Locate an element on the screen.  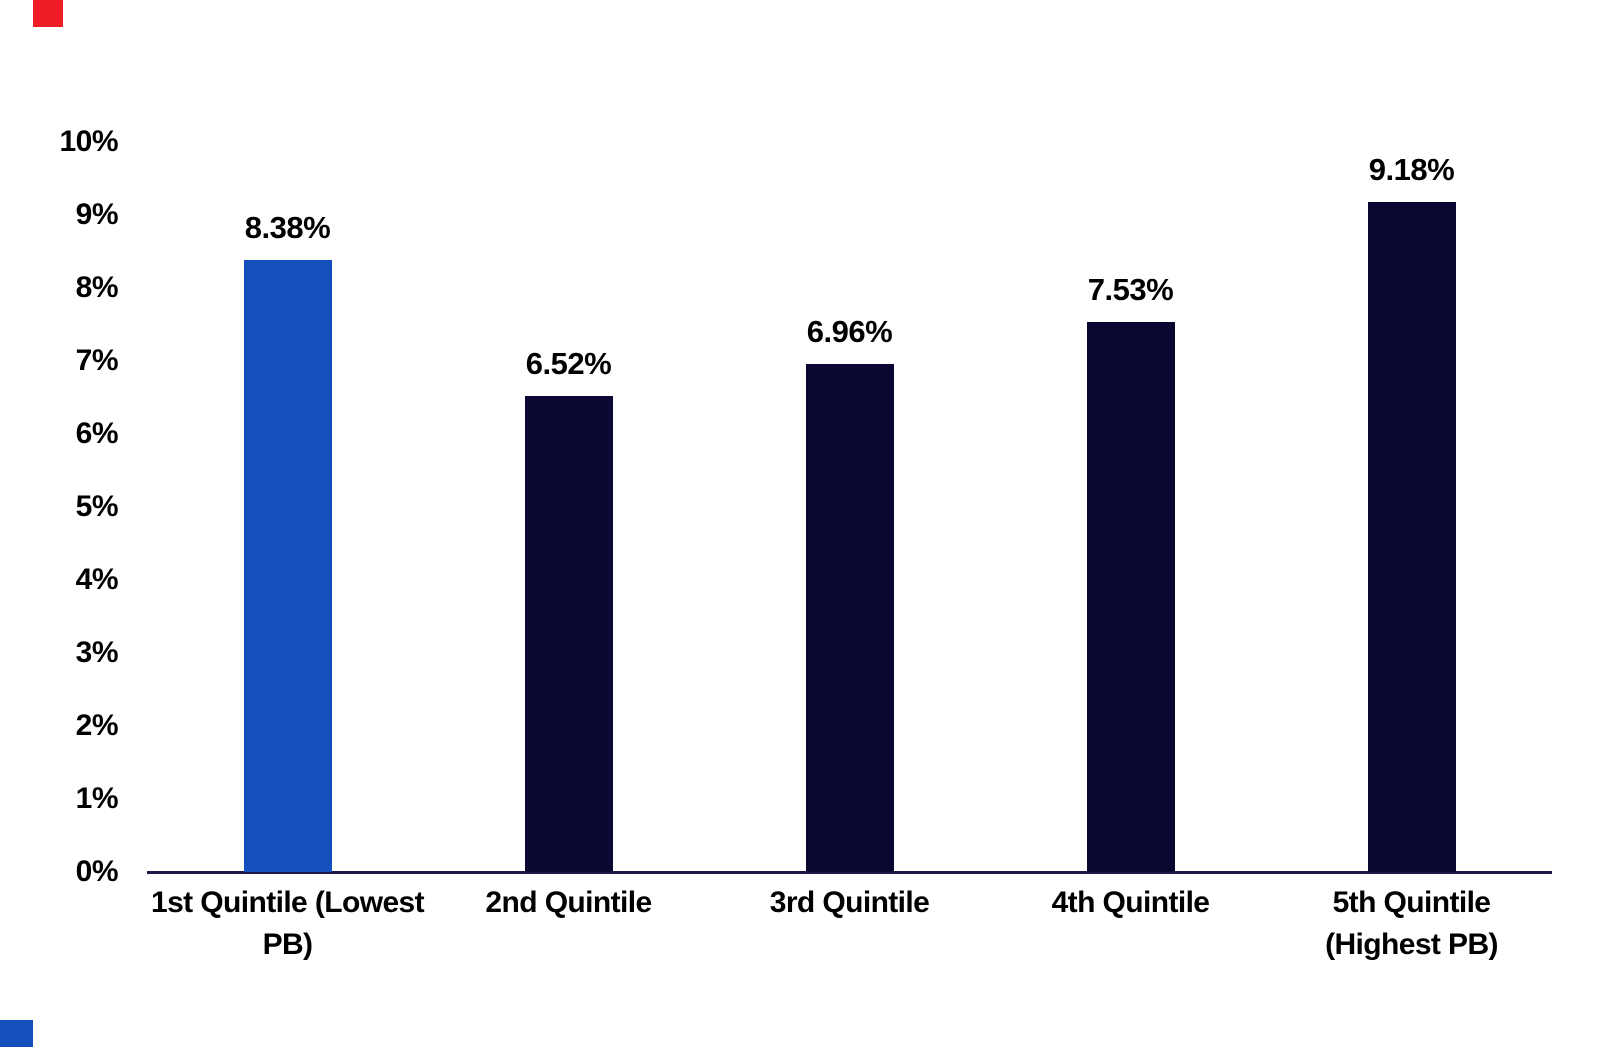
x-axis-category-label: 4th Quintile is located at coordinates (1131, 903).